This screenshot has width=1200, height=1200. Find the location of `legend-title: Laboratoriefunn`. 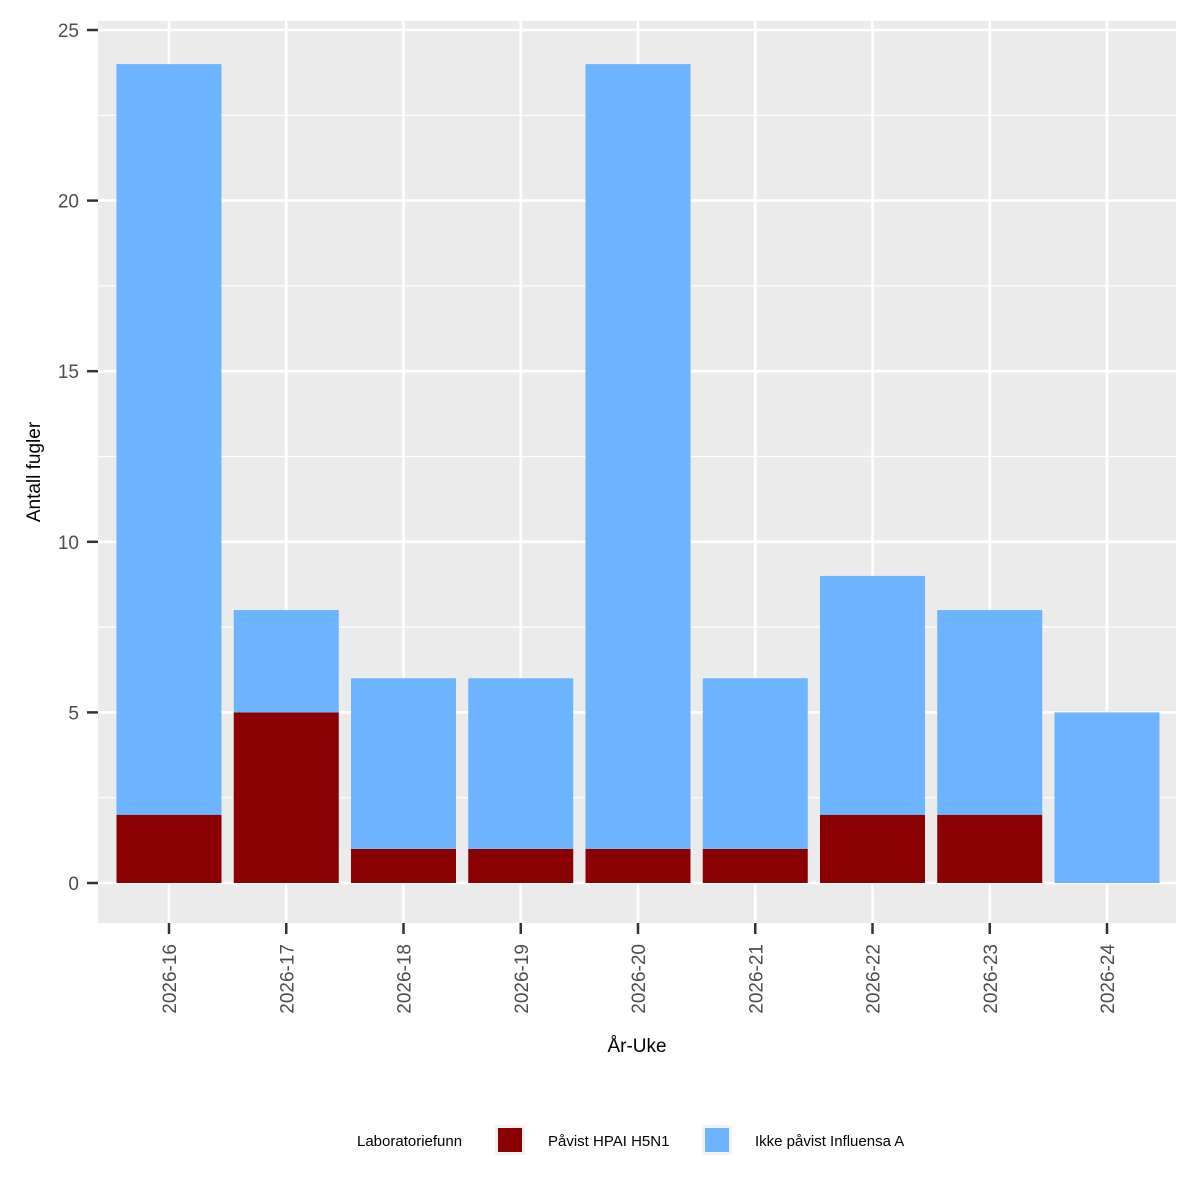

legend-title: Laboratoriefunn is located at coordinates (409, 1141).